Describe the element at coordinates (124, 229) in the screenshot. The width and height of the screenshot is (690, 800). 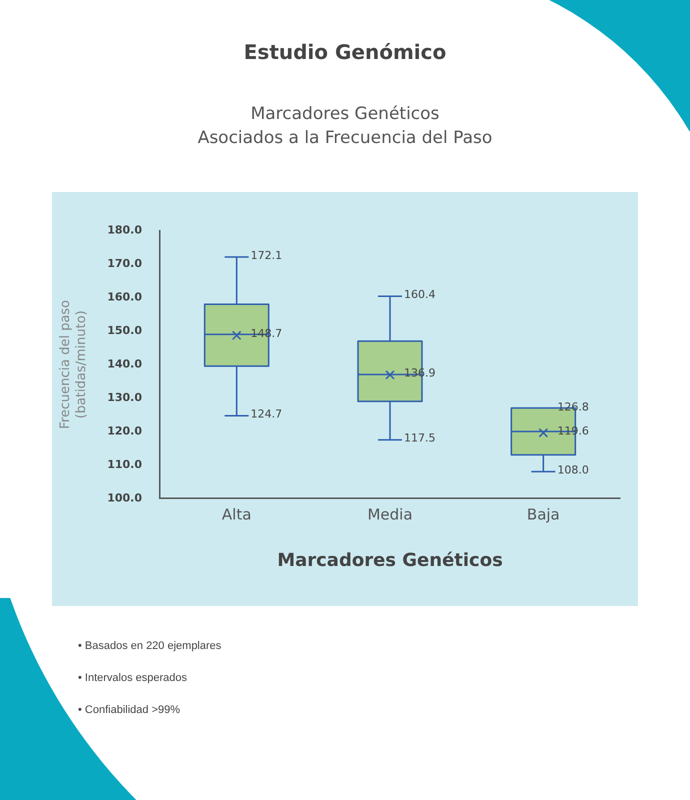
I see `y-tick-label: 180.0` at that location.